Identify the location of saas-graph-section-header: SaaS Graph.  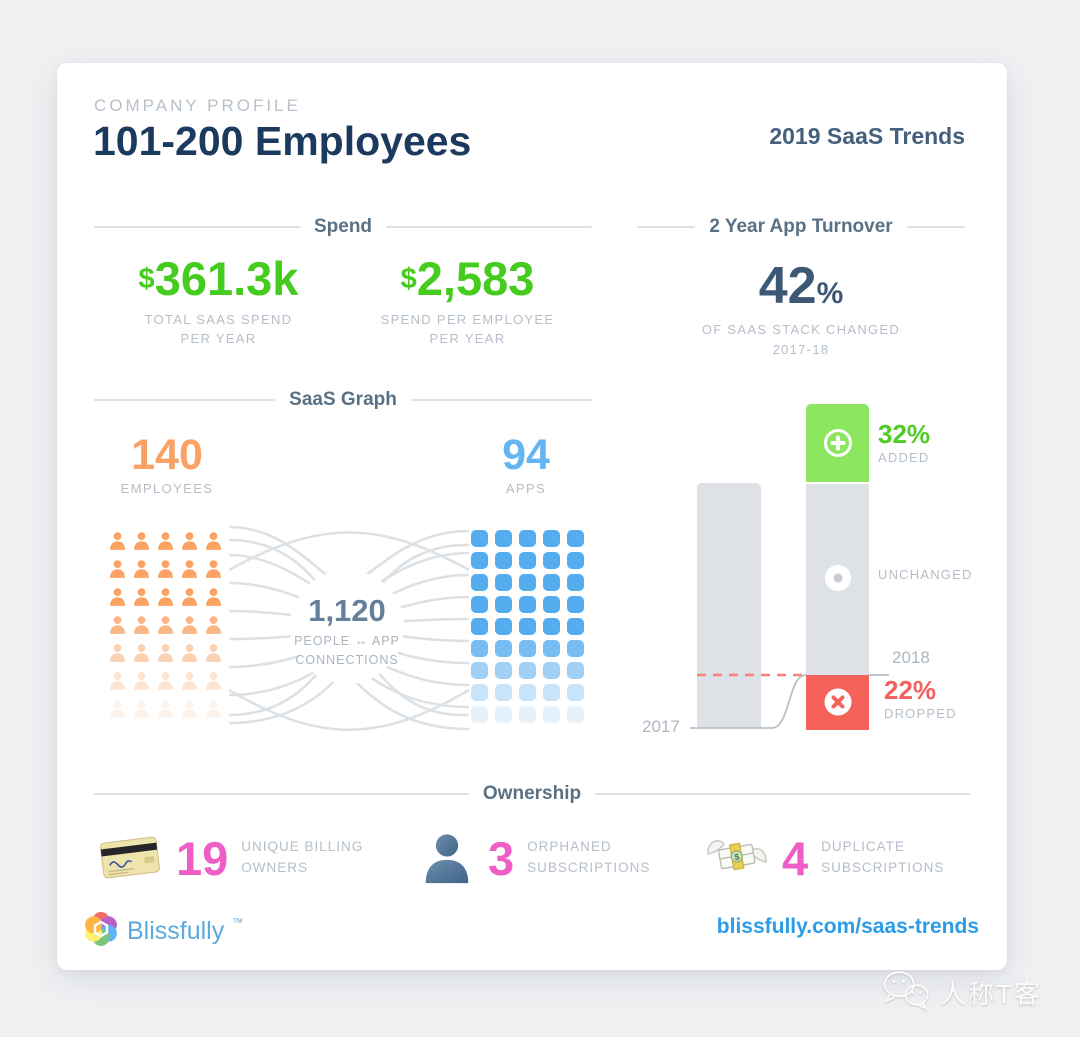
(343, 400).